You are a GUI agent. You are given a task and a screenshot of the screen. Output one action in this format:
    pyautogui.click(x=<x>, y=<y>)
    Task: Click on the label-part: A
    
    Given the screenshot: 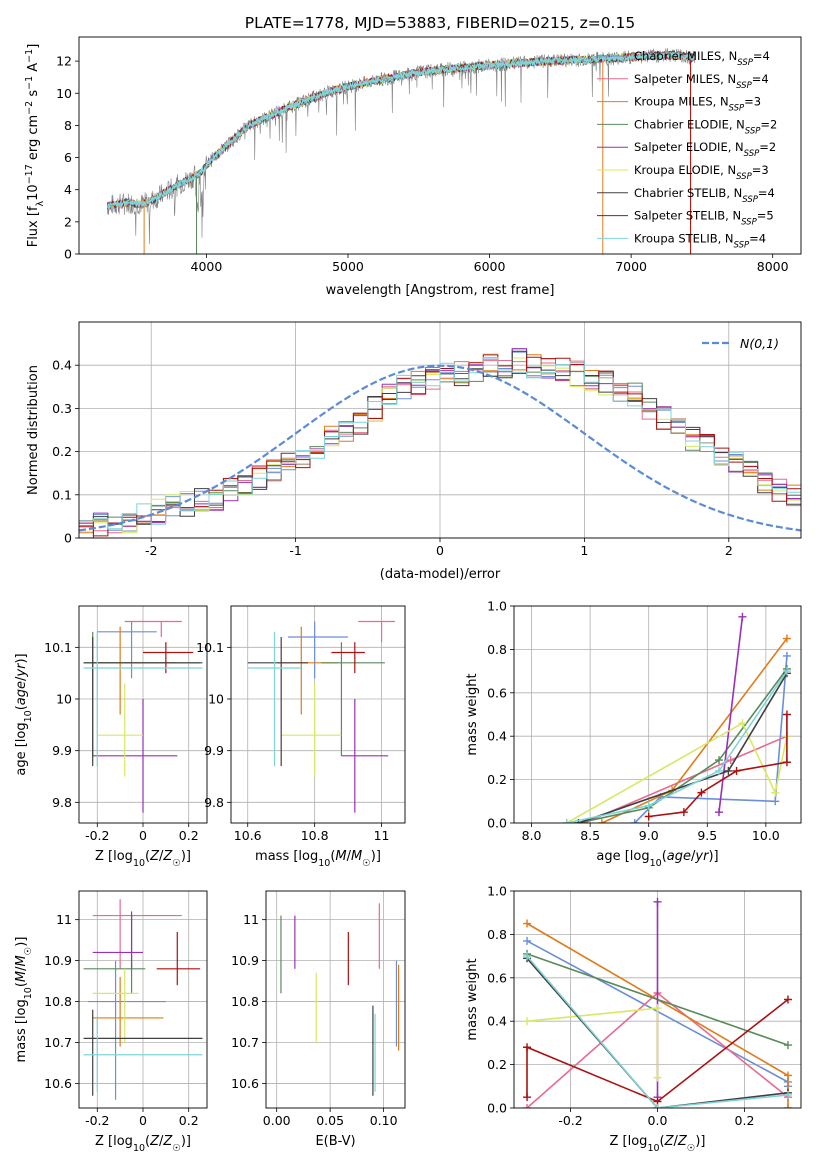 What is the action you would take?
    pyautogui.click(x=33, y=69)
    